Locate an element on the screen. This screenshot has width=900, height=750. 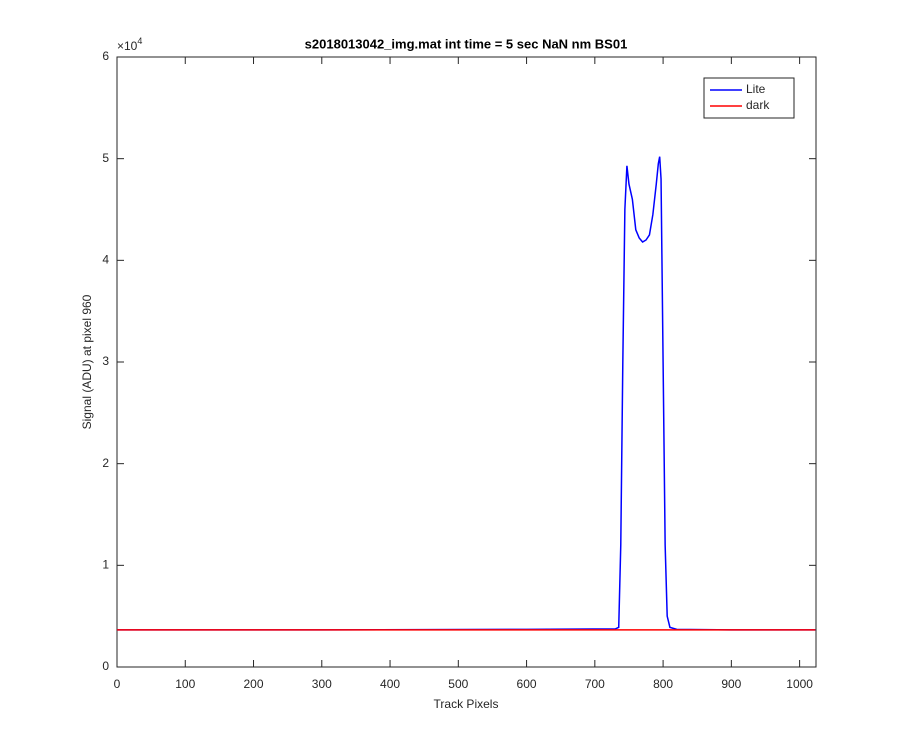
x-tick-label: 200 is located at coordinates (254, 684).